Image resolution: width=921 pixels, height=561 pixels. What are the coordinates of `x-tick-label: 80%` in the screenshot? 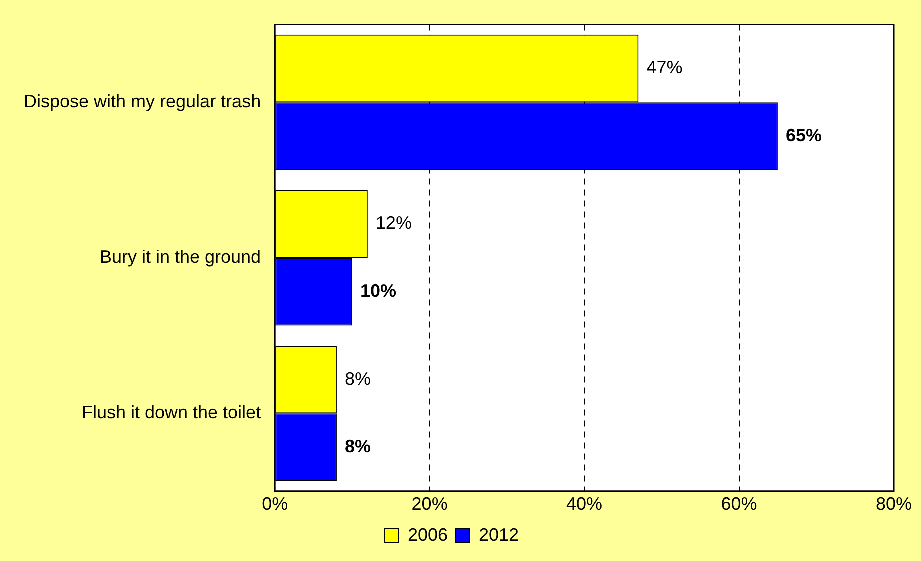 It's located at (894, 504).